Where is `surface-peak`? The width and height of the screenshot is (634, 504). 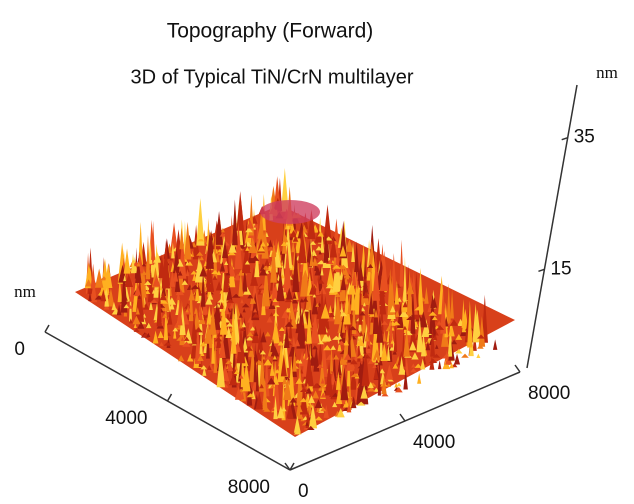
surface-peak is located at coordinates (290, 212).